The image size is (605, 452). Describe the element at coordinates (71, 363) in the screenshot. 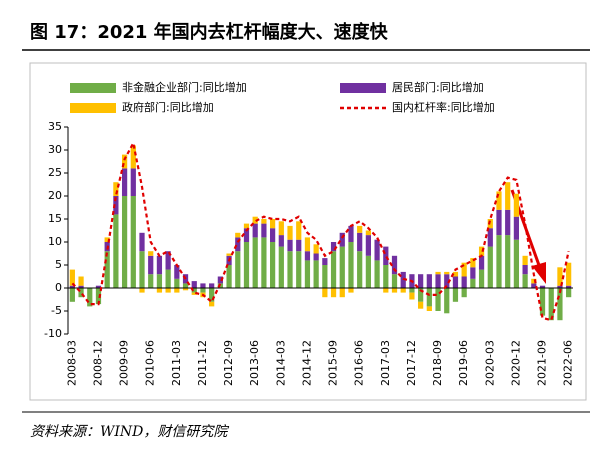

I see `x-tick-label: 2008-03` at that location.